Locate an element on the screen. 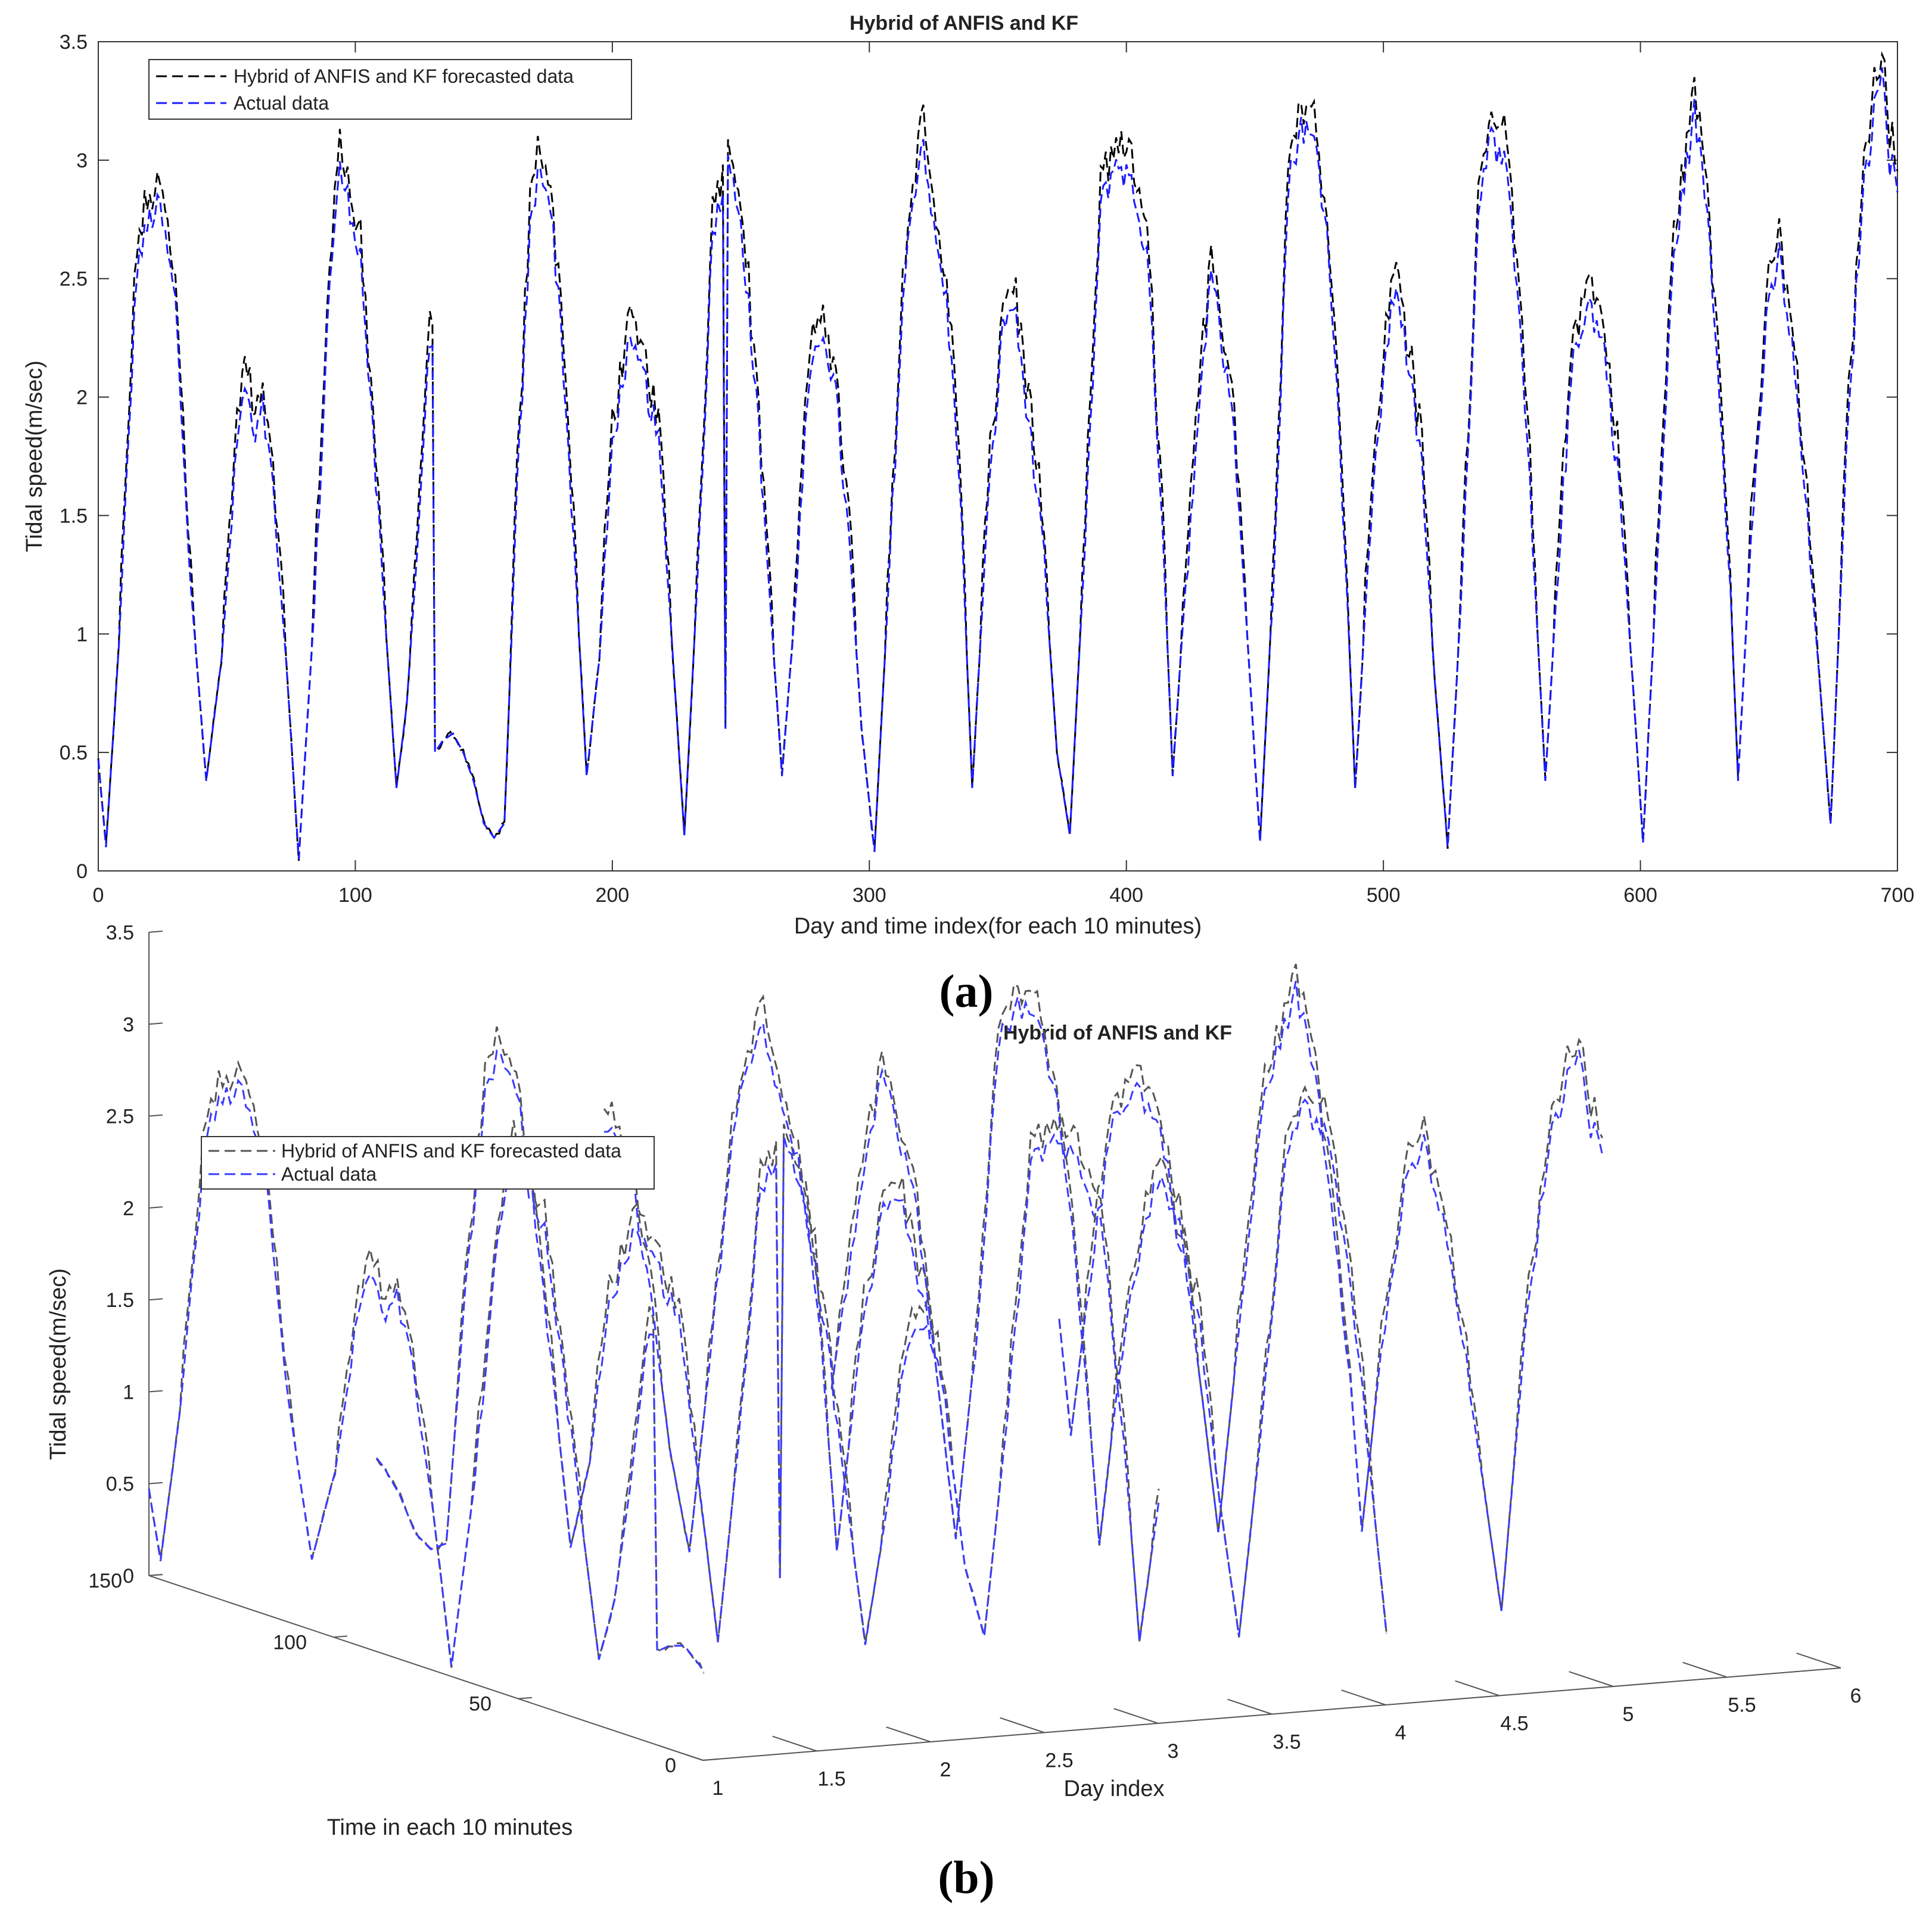 This screenshot has height=1911, width=1932. chart-a-xtick-label: 500 is located at coordinates (1384, 895).